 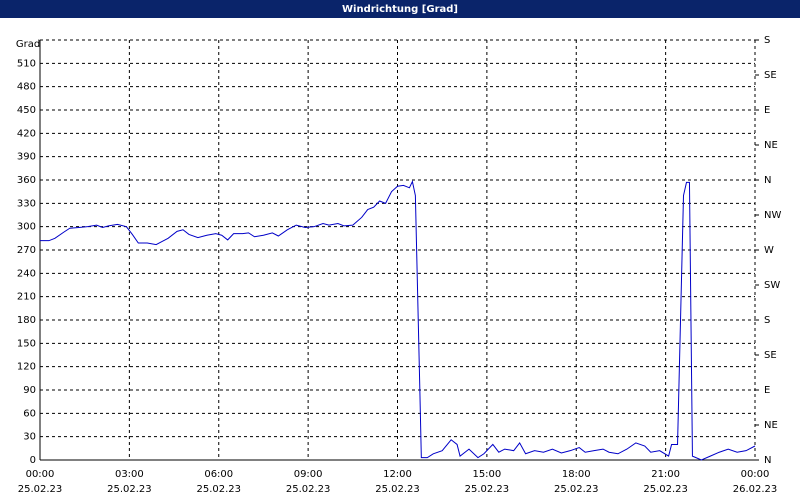 What do you see at coordinates (26, 320) in the screenshot?
I see `y-tick-label: 180` at bounding box center [26, 320].